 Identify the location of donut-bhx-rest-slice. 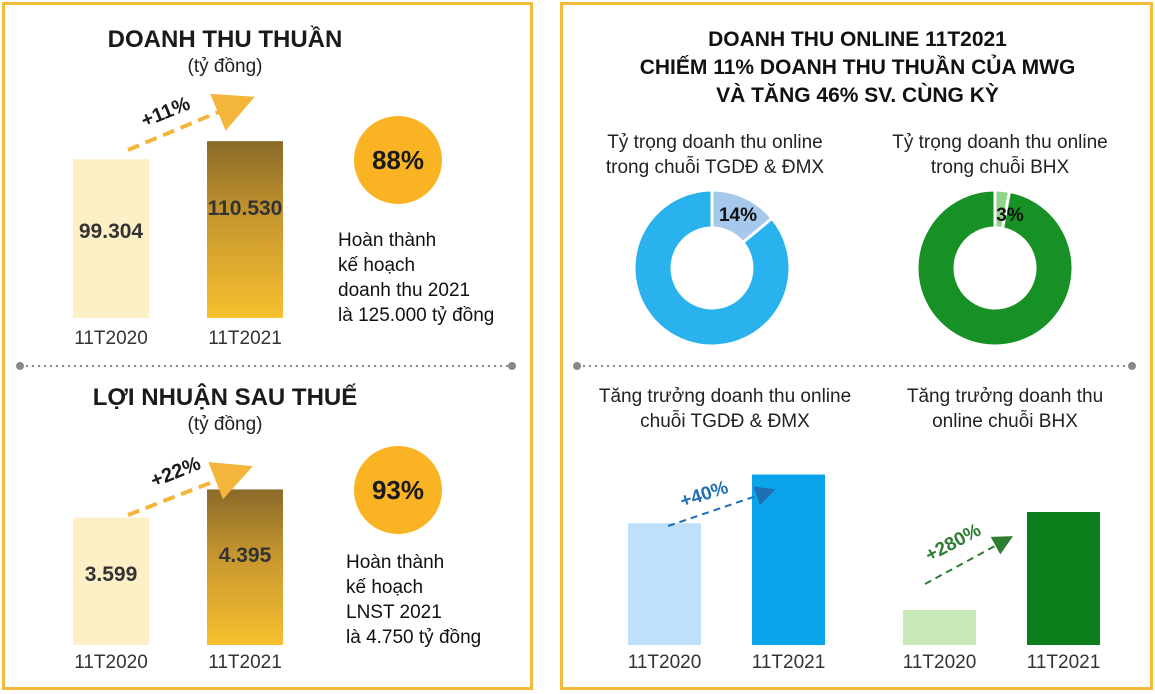
(995, 268).